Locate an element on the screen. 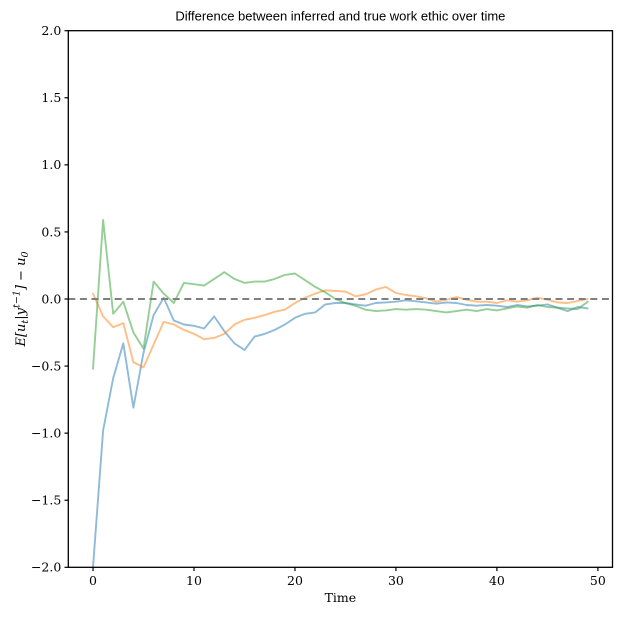 The image size is (620, 618). x-tick-label: 20 is located at coordinates (295, 580).